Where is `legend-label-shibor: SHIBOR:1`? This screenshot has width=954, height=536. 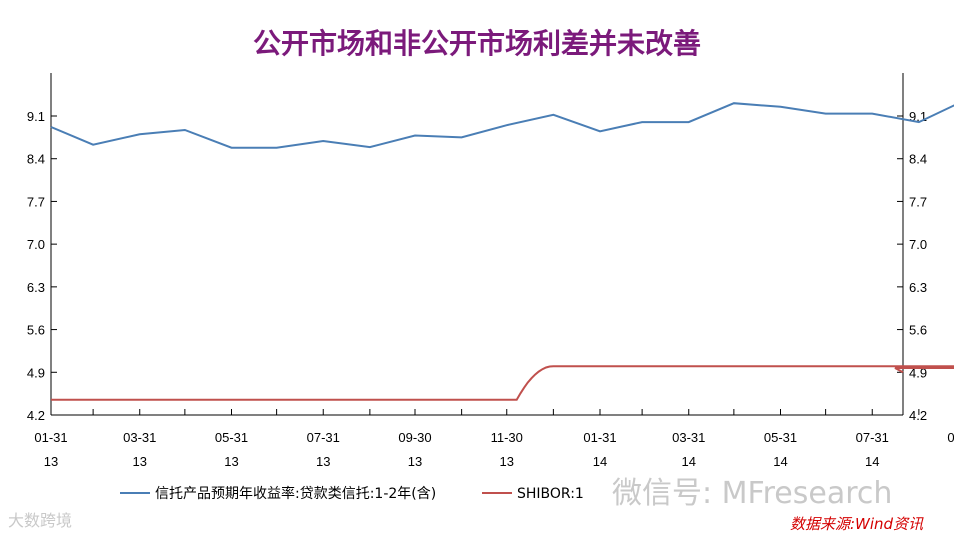
legend-label-shibor: SHIBOR:1 is located at coordinates (550, 494).